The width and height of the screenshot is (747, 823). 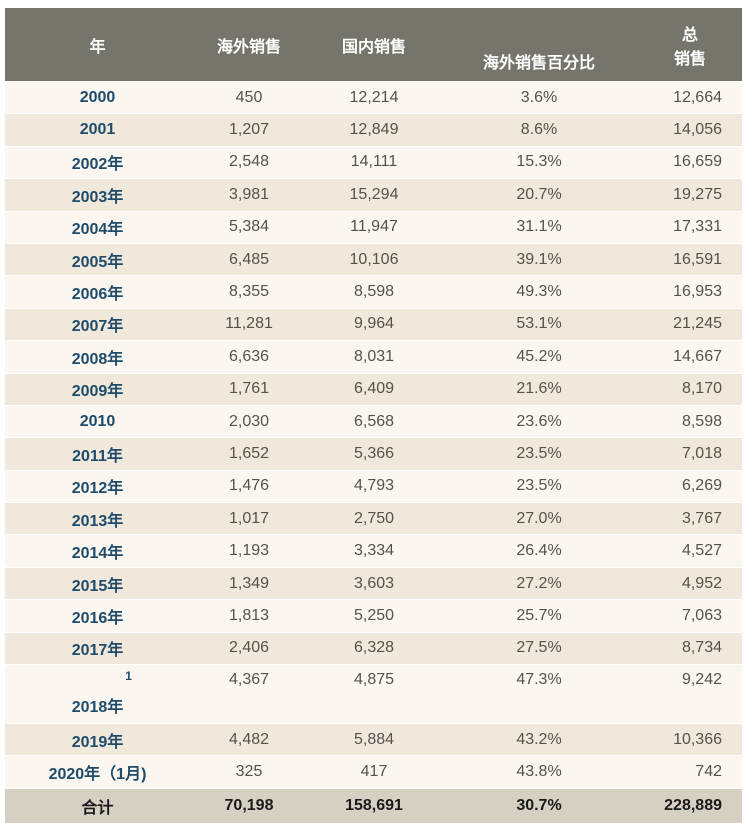 What do you see at coordinates (97, 259) in the screenshot?
I see `cell-year: 2005年` at bounding box center [97, 259].